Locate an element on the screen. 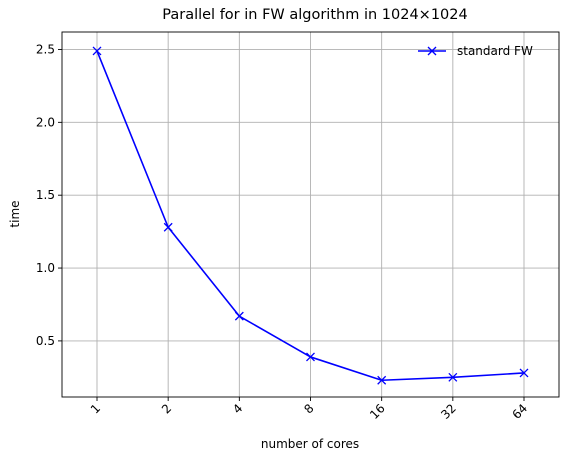 This screenshot has width=570, height=461. legend-marker-x-shape is located at coordinates (432, 51).